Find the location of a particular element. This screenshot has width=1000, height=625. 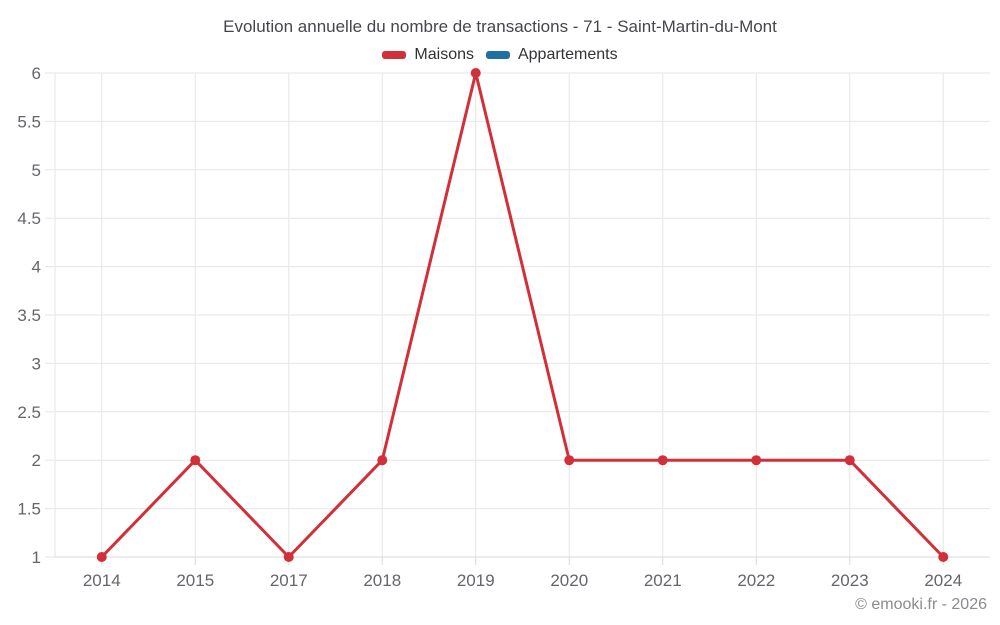

y-axis-label: 1.5 is located at coordinates (29, 509).